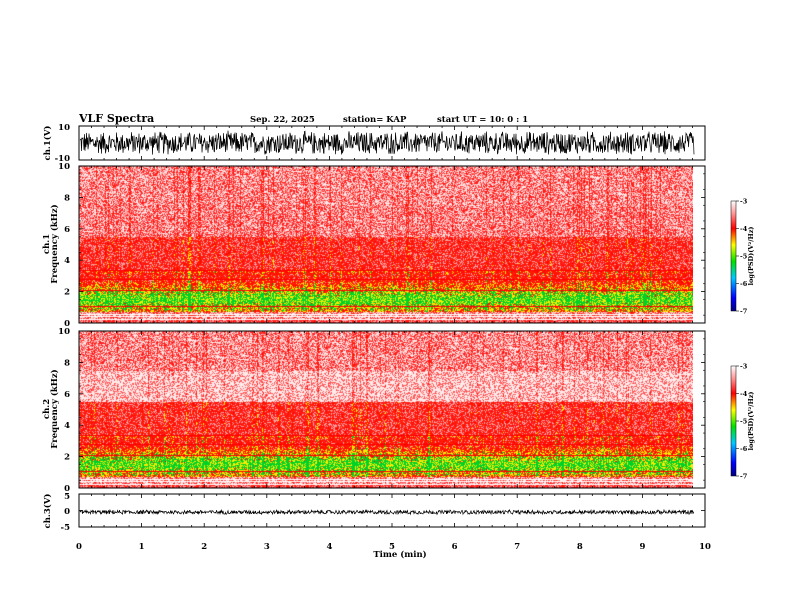 The image size is (792, 612). What do you see at coordinates (482, 120) in the screenshot?
I see `start-time-label: start UT = 10: 0 : 1` at bounding box center [482, 120].